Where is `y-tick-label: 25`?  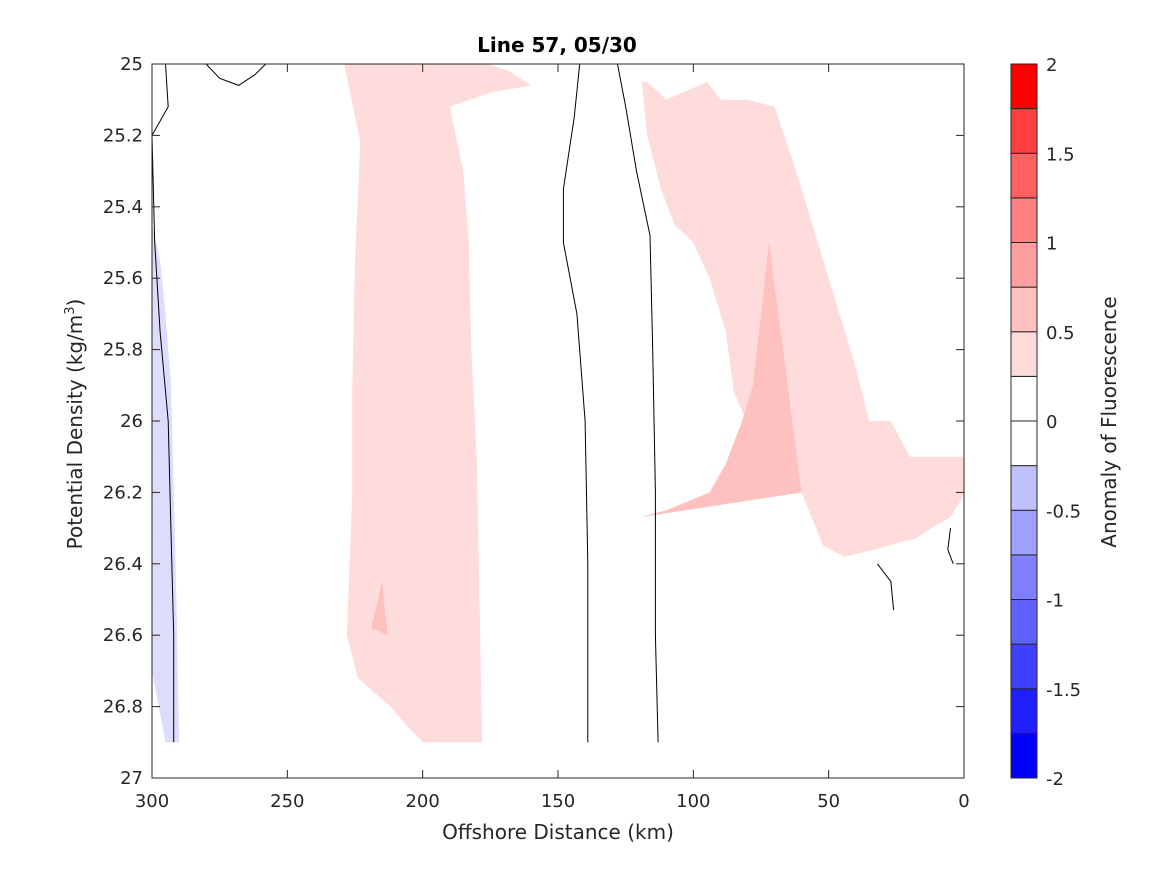
y-tick-label: 25 is located at coordinates (131, 64).